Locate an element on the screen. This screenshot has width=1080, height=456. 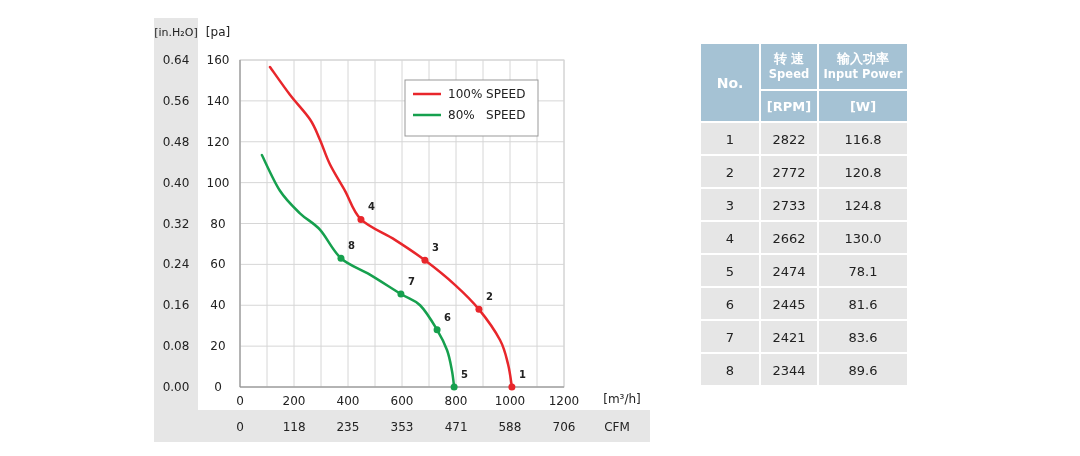
y2-tick-label: 0.64 is located at coordinates (176, 60).